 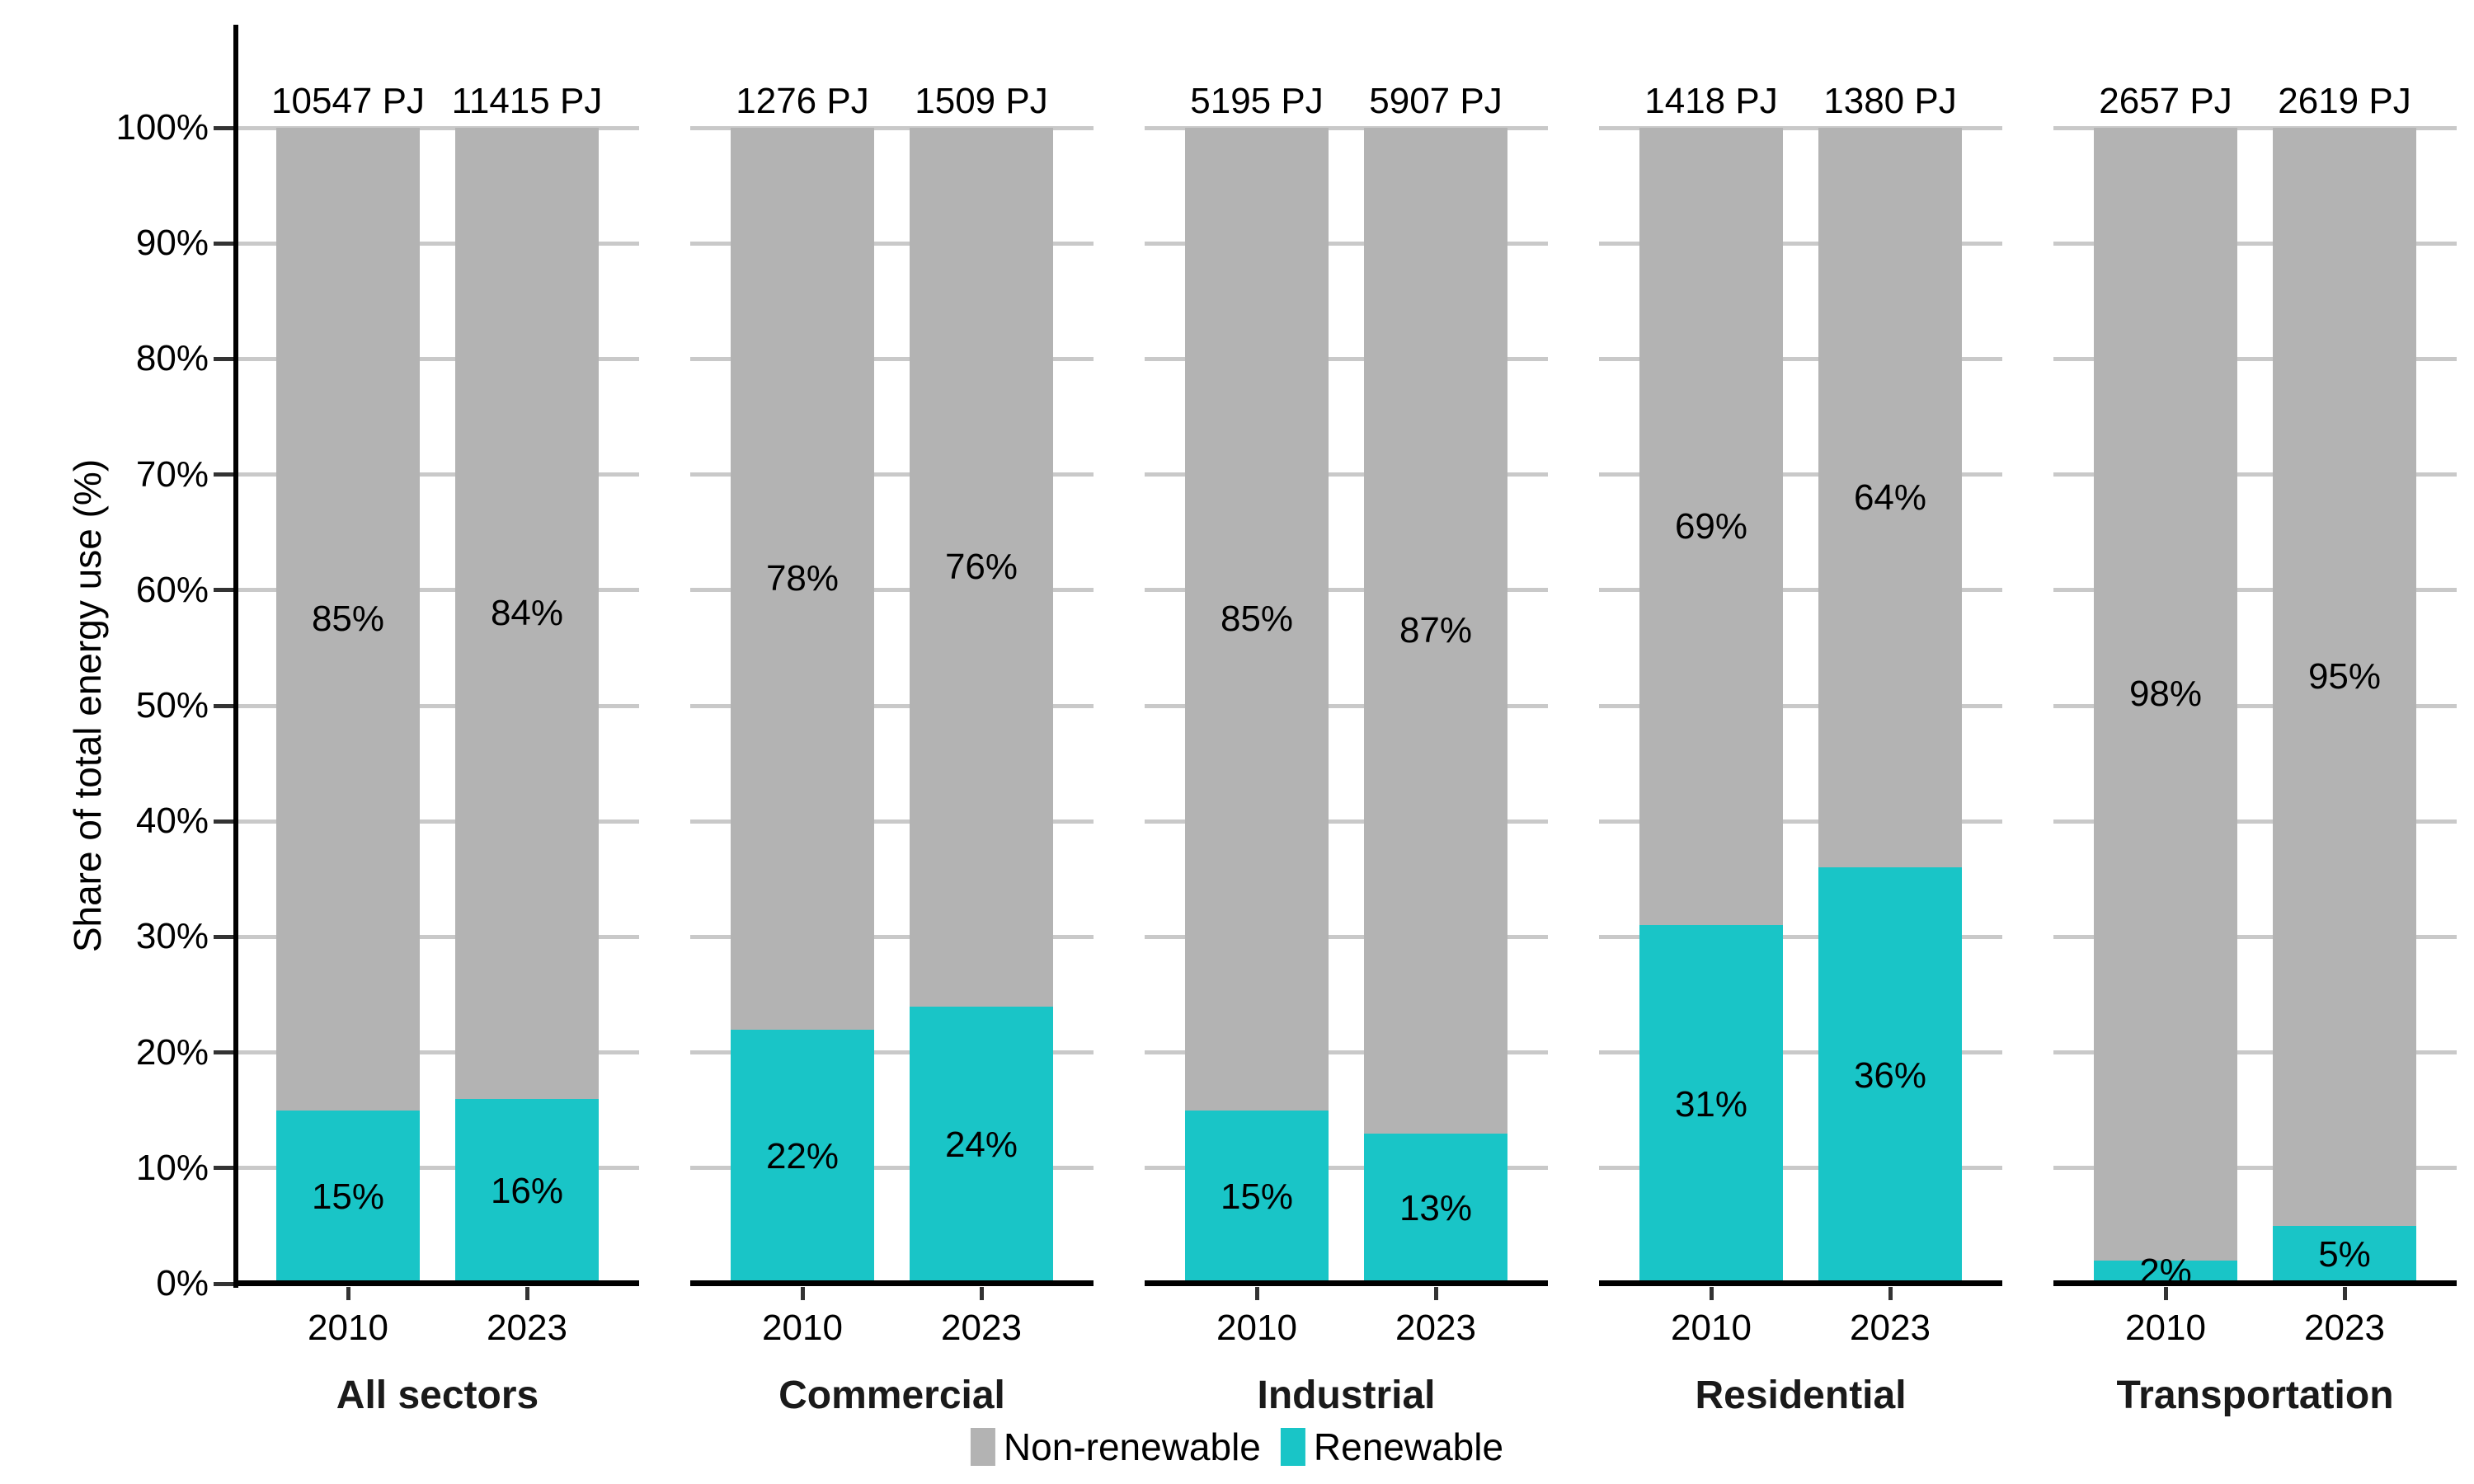 I want to click on facet-title: Transportation, so click(x=2255, y=1395).